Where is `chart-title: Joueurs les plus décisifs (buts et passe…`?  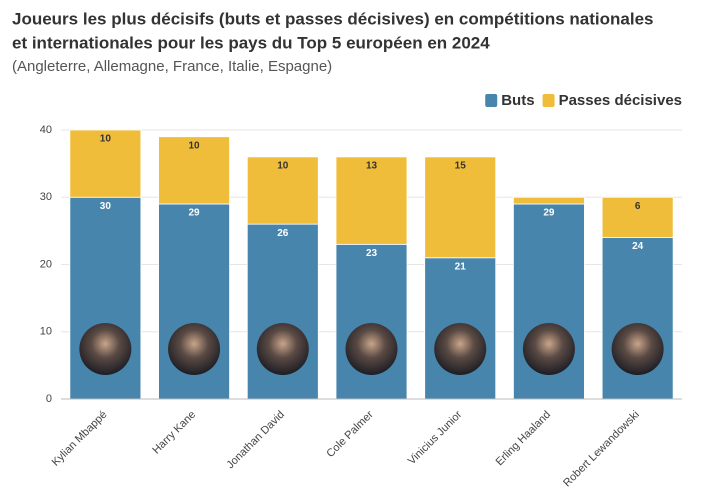
chart-title: Joueurs les plus décisifs (buts et passe… is located at coordinates (333, 18).